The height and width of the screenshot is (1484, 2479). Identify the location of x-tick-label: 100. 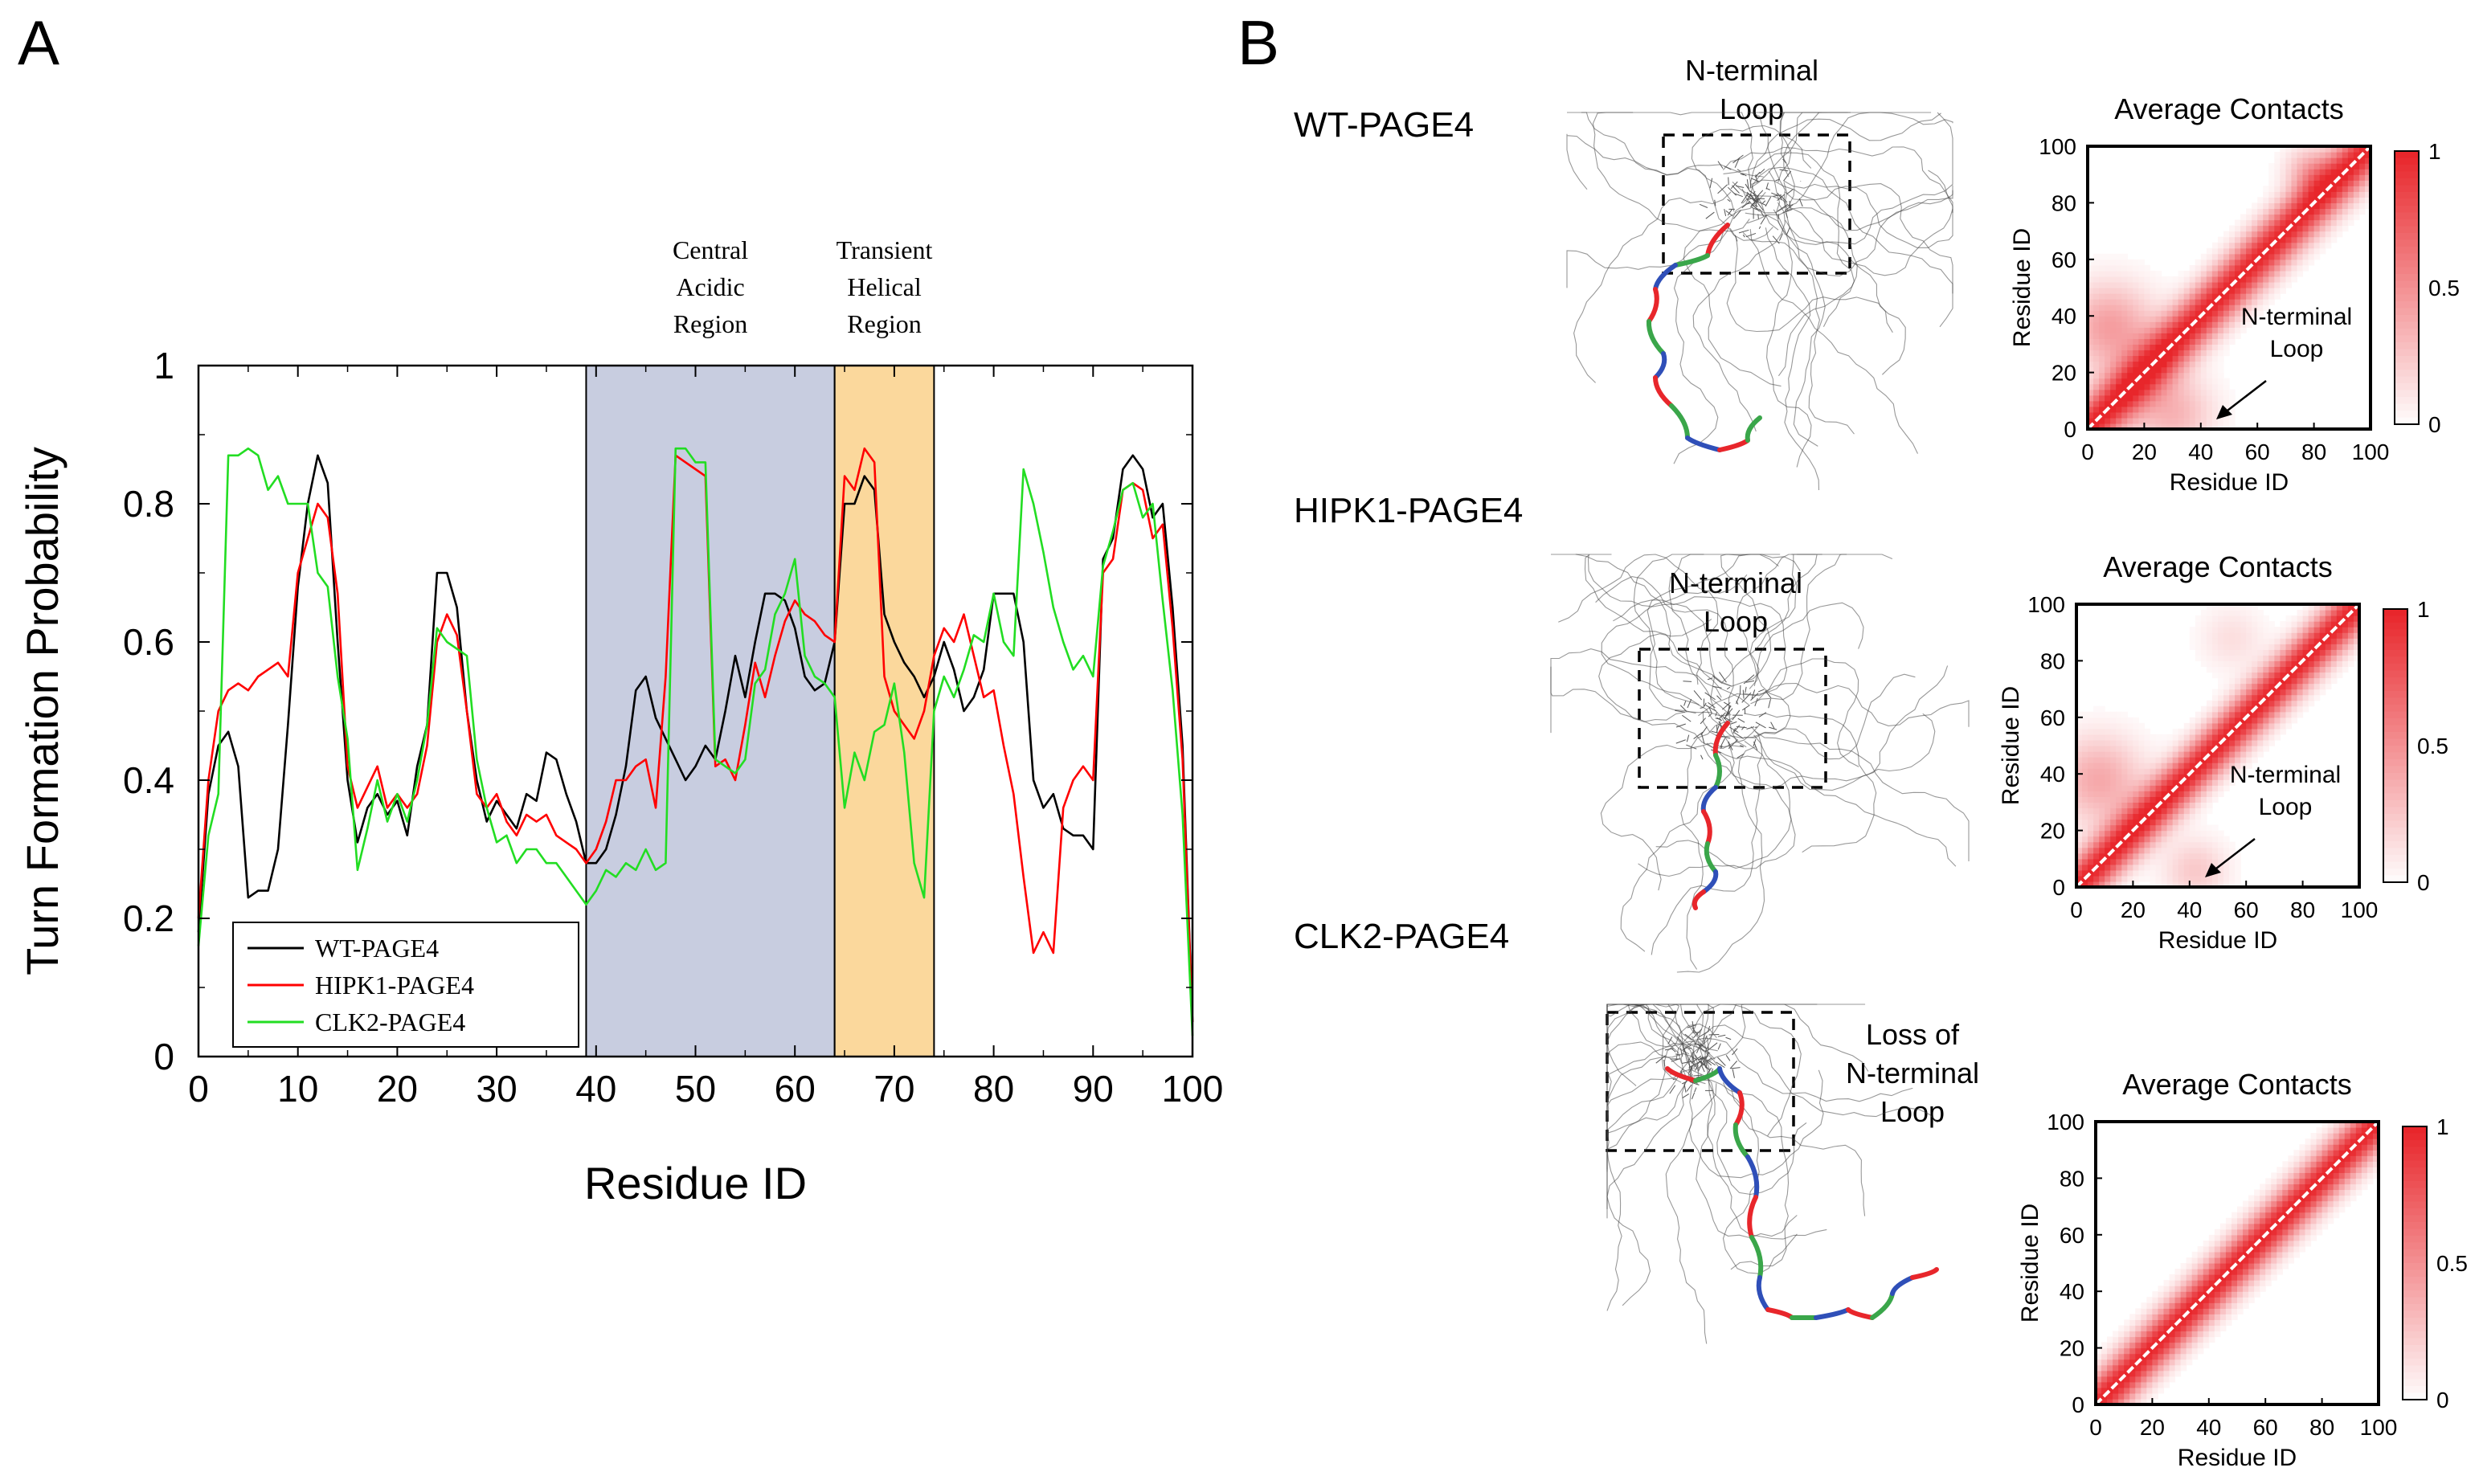
(2360, 909).